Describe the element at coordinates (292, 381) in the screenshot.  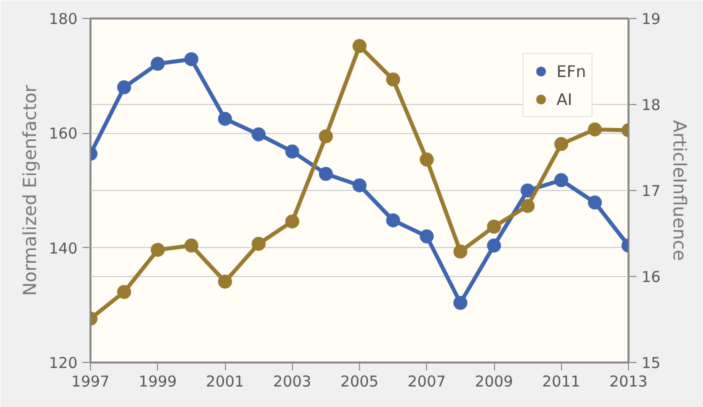
I see `x-tick-label: 2003` at that location.